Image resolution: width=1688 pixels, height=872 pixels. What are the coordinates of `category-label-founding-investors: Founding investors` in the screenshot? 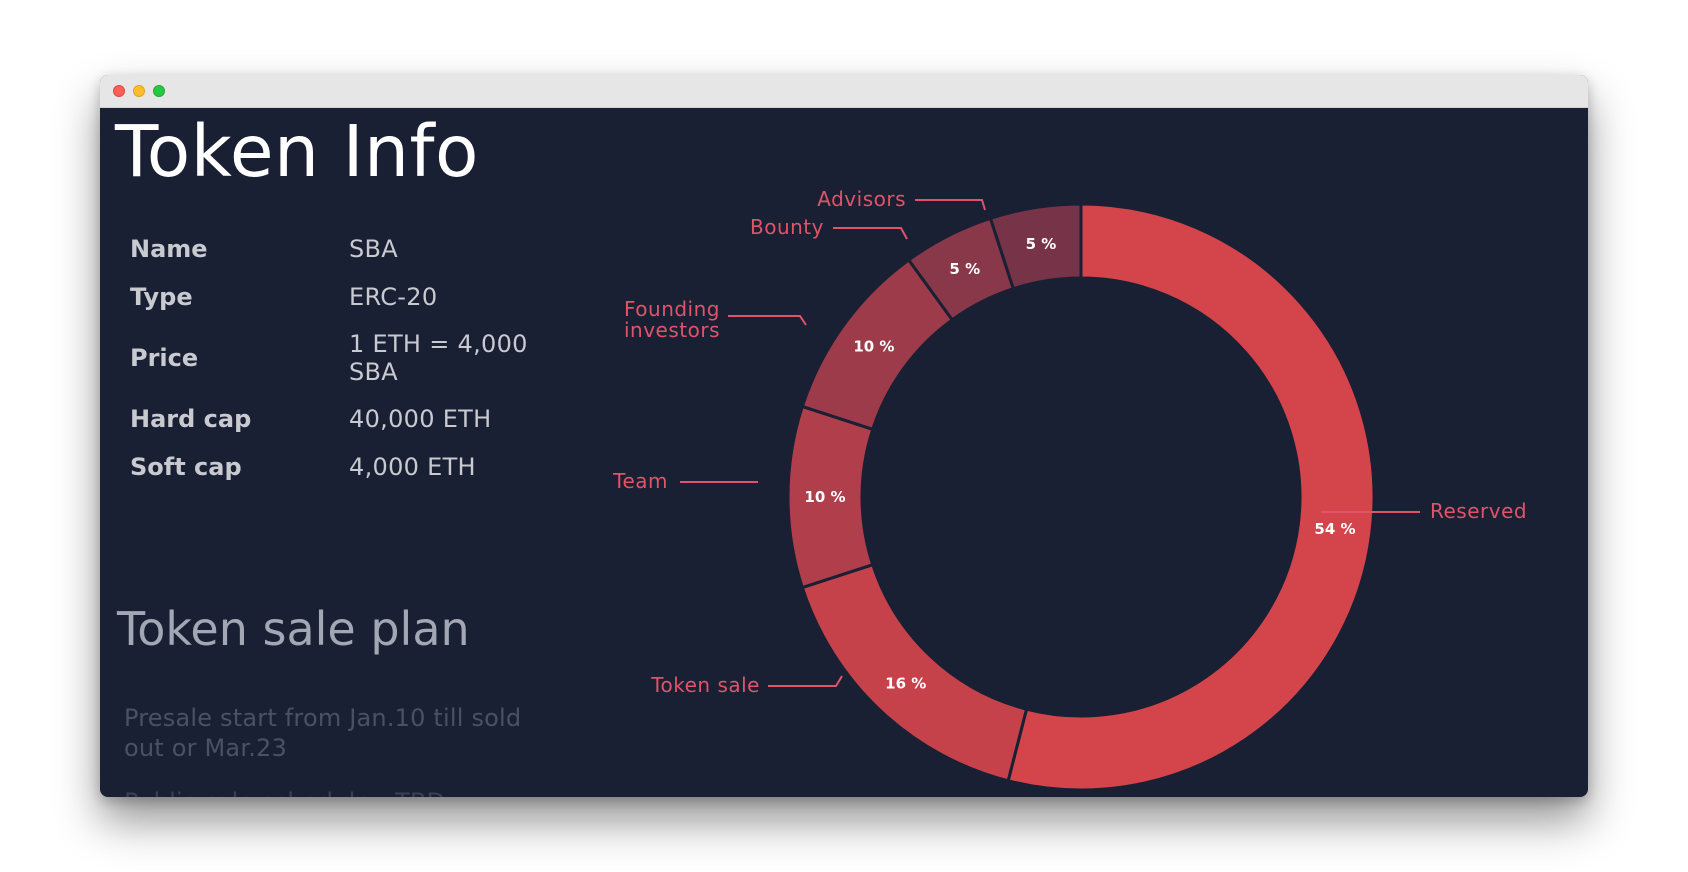 It's located at (672, 319).